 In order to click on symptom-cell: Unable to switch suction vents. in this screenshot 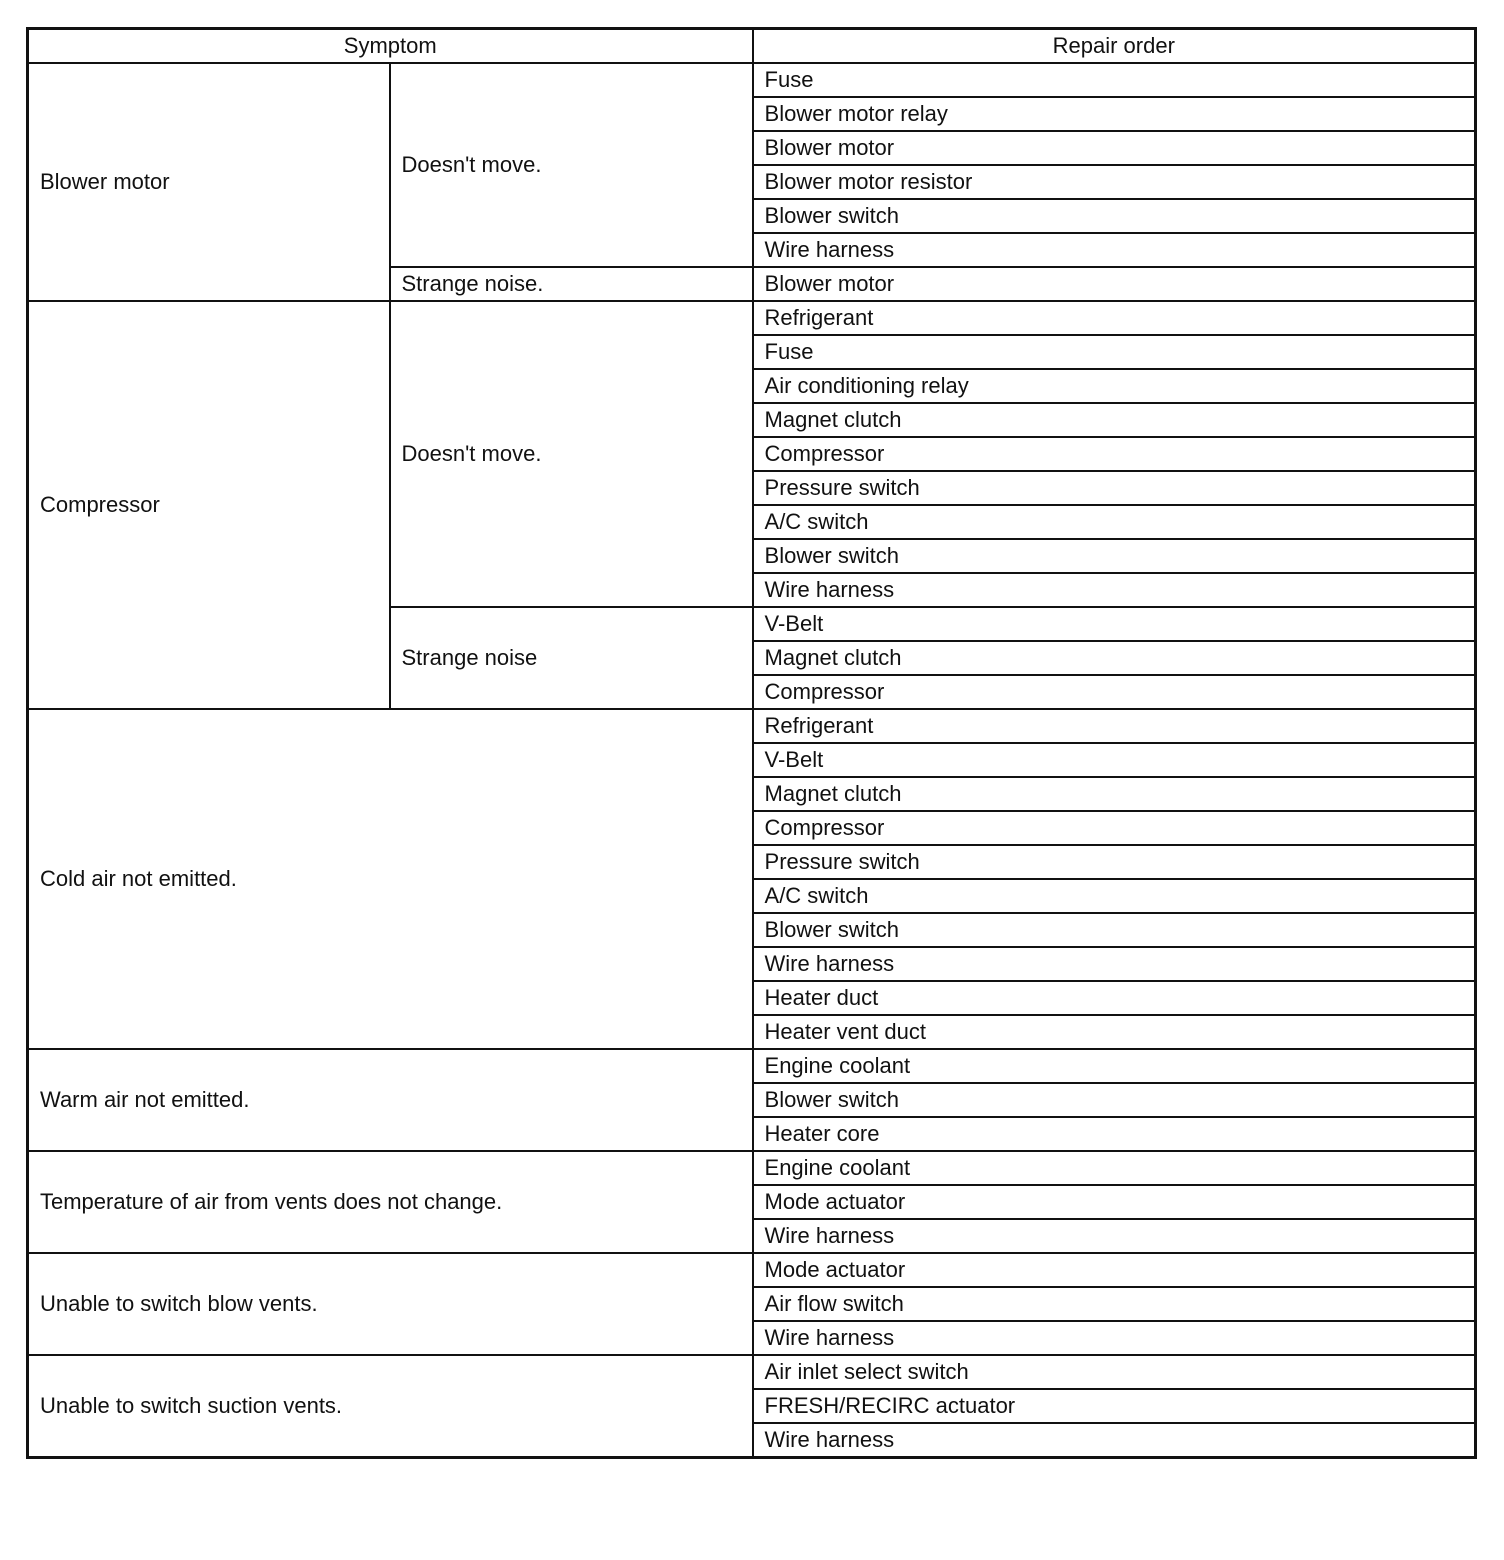, I will do `click(390, 1406)`.